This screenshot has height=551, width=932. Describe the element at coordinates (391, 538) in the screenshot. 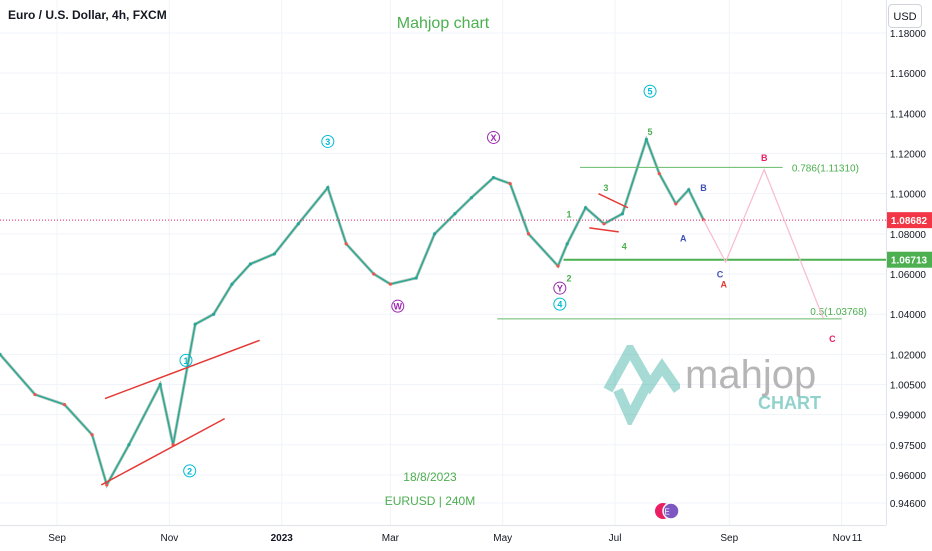

I see `x-tick-label: Mar` at that location.